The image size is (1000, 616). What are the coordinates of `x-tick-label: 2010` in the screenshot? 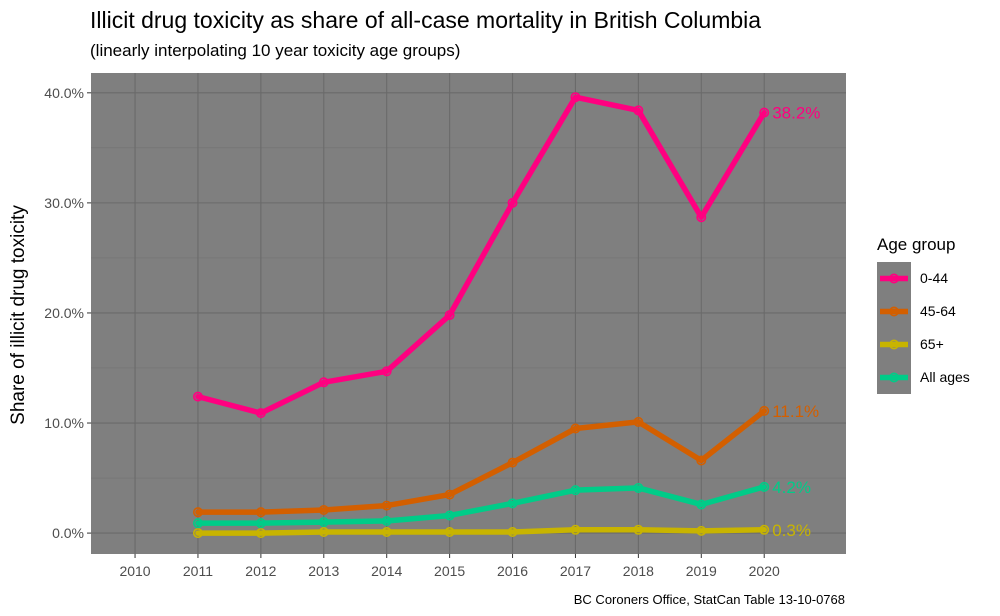 It's located at (134, 571).